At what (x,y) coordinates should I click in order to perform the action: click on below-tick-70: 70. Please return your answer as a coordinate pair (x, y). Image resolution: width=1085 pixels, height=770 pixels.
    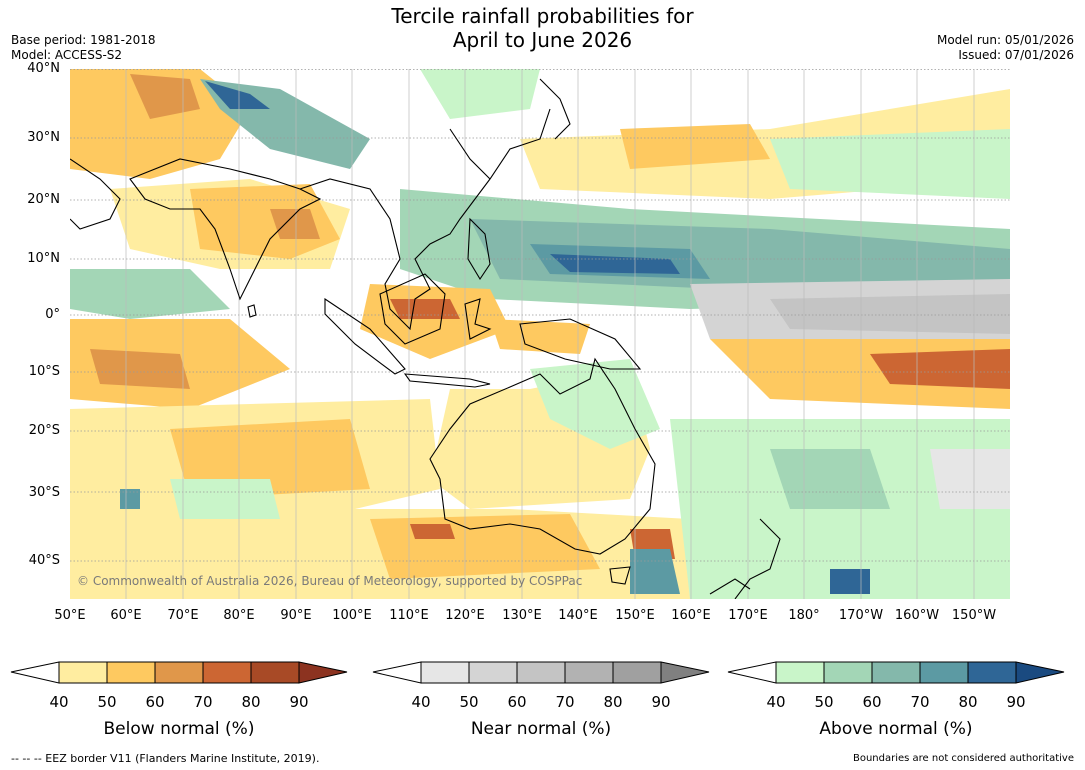
    Looking at the image, I should click on (203, 702).